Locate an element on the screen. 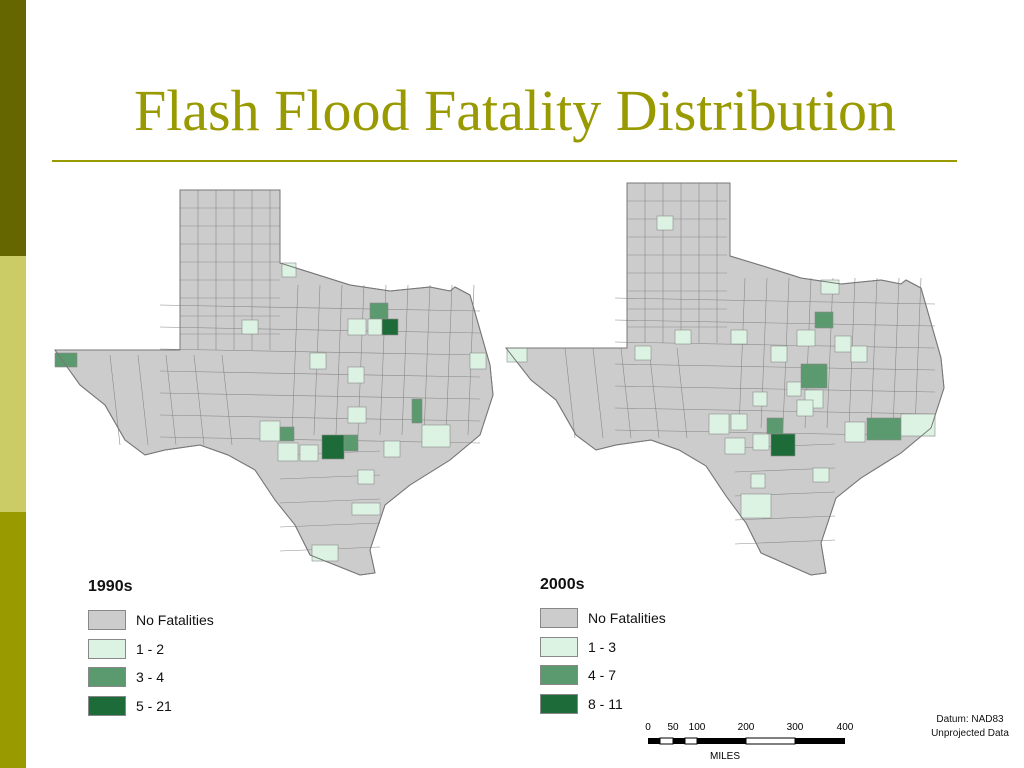 Image resolution: width=1024 pixels, height=768 pixels. scale-unit-label: MILES is located at coordinates (725, 756).